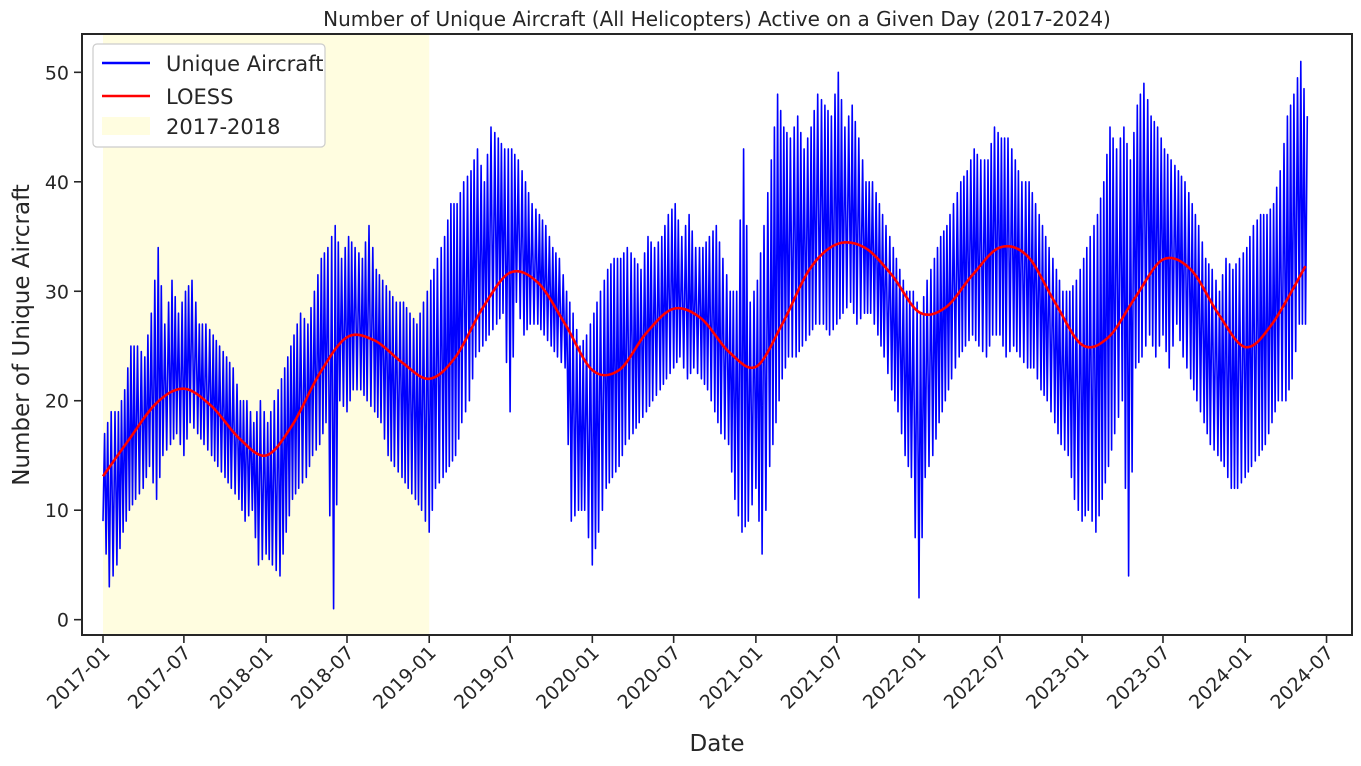 The height and width of the screenshot is (766, 1361). What do you see at coordinates (57, 73) in the screenshot?
I see `y-tick-label: 50` at bounding box center [57, 73].